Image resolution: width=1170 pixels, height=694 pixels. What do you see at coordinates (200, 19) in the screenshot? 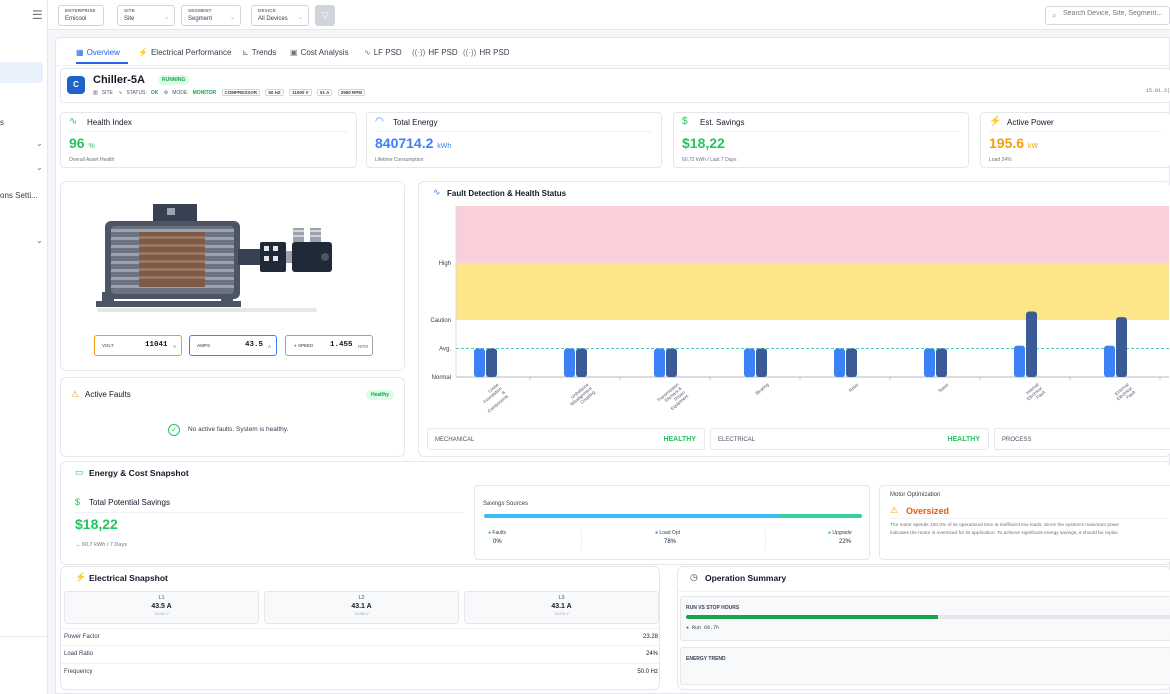
I see `filter-value: Segment` at bounding box center [200, 19].